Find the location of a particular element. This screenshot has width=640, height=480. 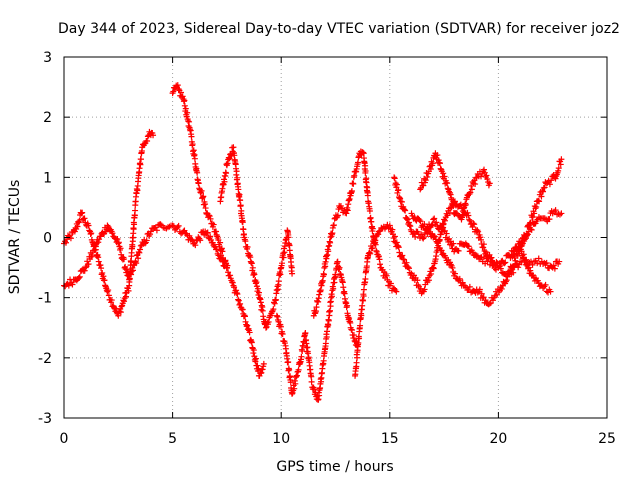

y-tick-label: -1 is located at coordinates (45, 299).